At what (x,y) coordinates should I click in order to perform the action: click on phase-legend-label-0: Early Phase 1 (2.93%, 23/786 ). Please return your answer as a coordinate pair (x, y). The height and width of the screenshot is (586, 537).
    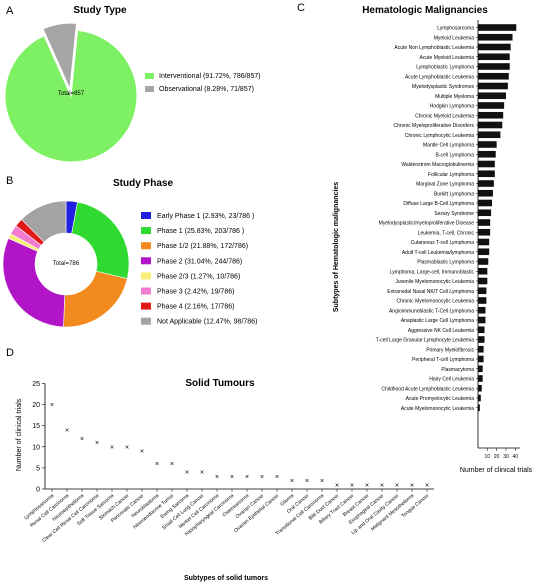
    Looking at the image, I should click on (205, 216).